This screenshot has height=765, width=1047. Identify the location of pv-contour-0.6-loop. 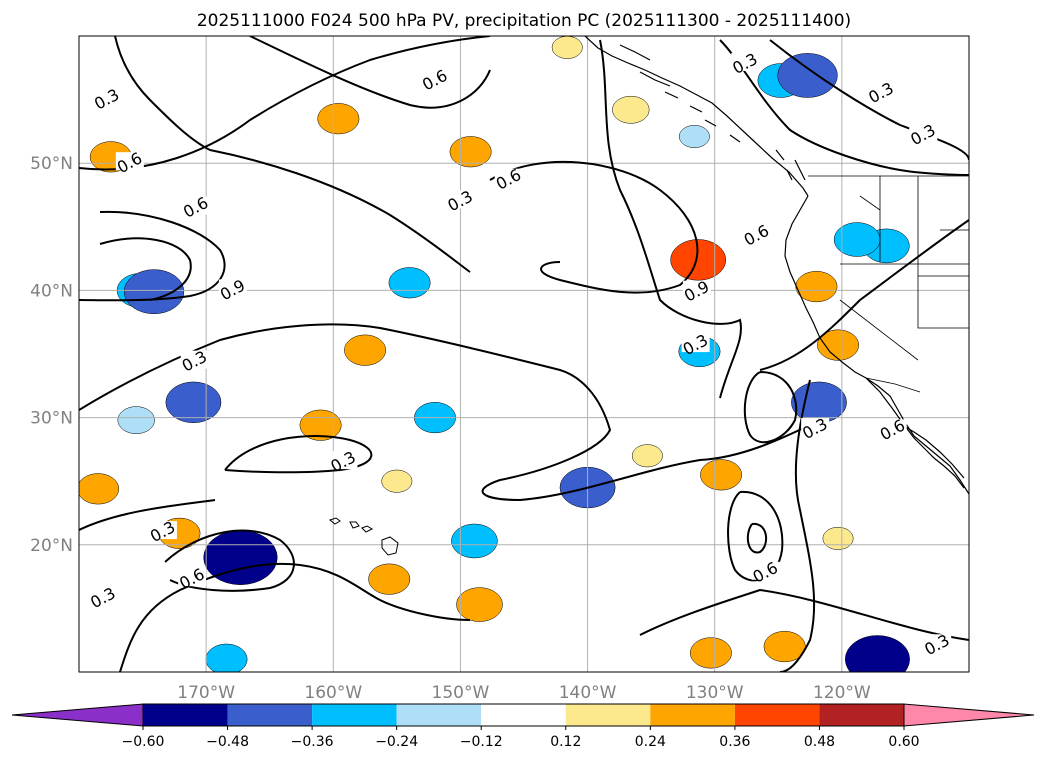
(152, 256).